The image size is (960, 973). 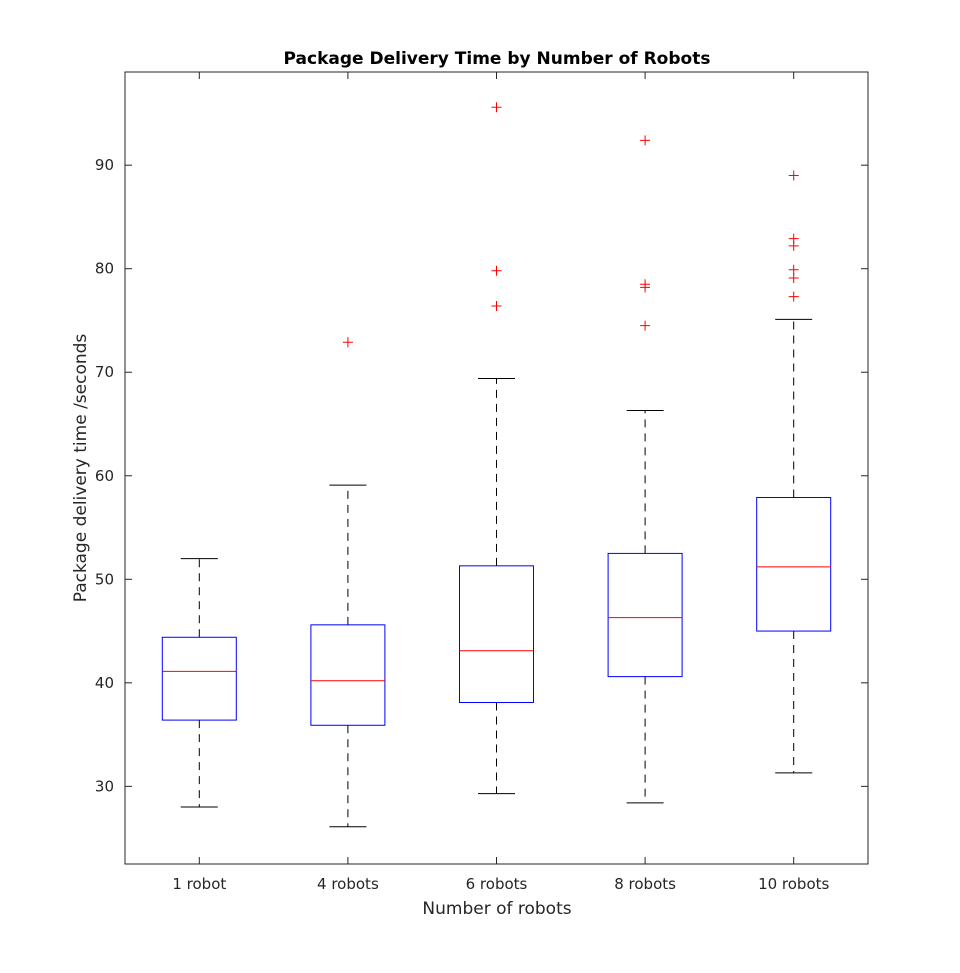 What do you see at coordinates (81, 468) in the screenshot?
I see `y-axis-label: Package delivery time /seconds` at bounding box center [81, 468].